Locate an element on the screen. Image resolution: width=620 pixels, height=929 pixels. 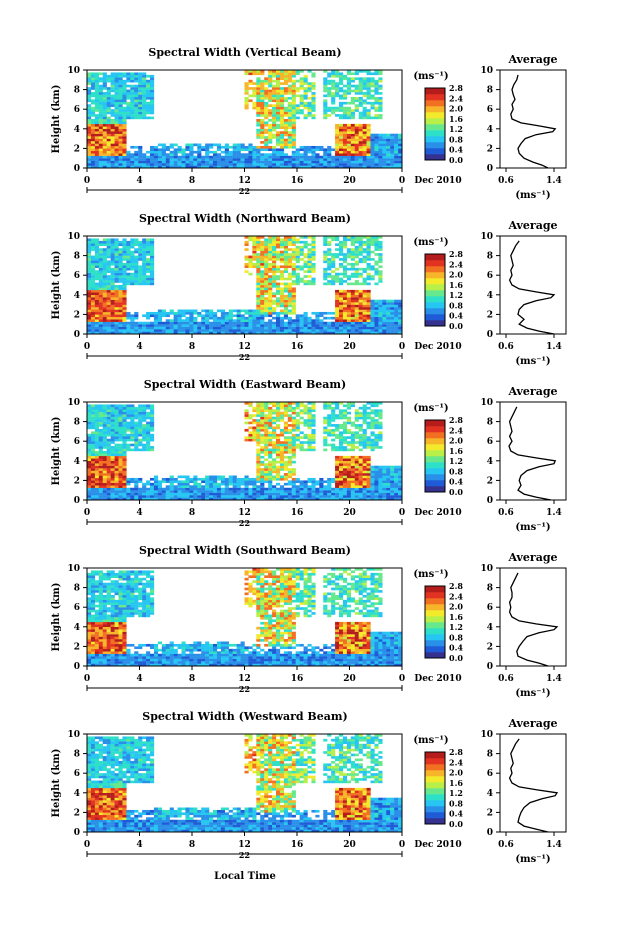
y-tick-label: 2 is located at coordinates (77, 315).